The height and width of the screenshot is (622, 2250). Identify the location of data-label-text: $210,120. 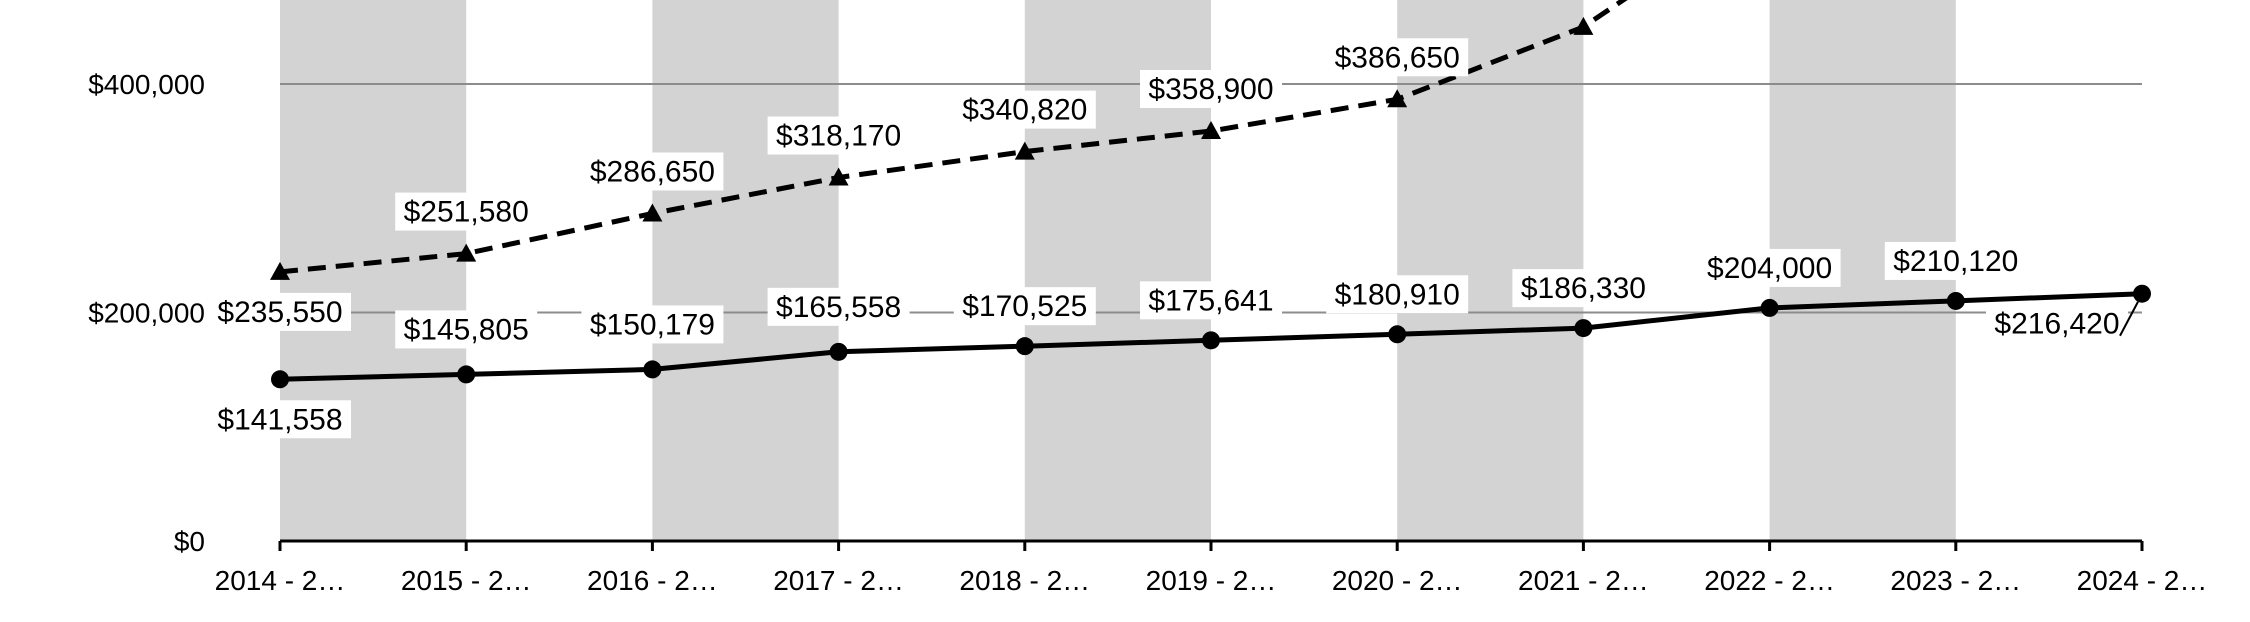
(1955, 261).